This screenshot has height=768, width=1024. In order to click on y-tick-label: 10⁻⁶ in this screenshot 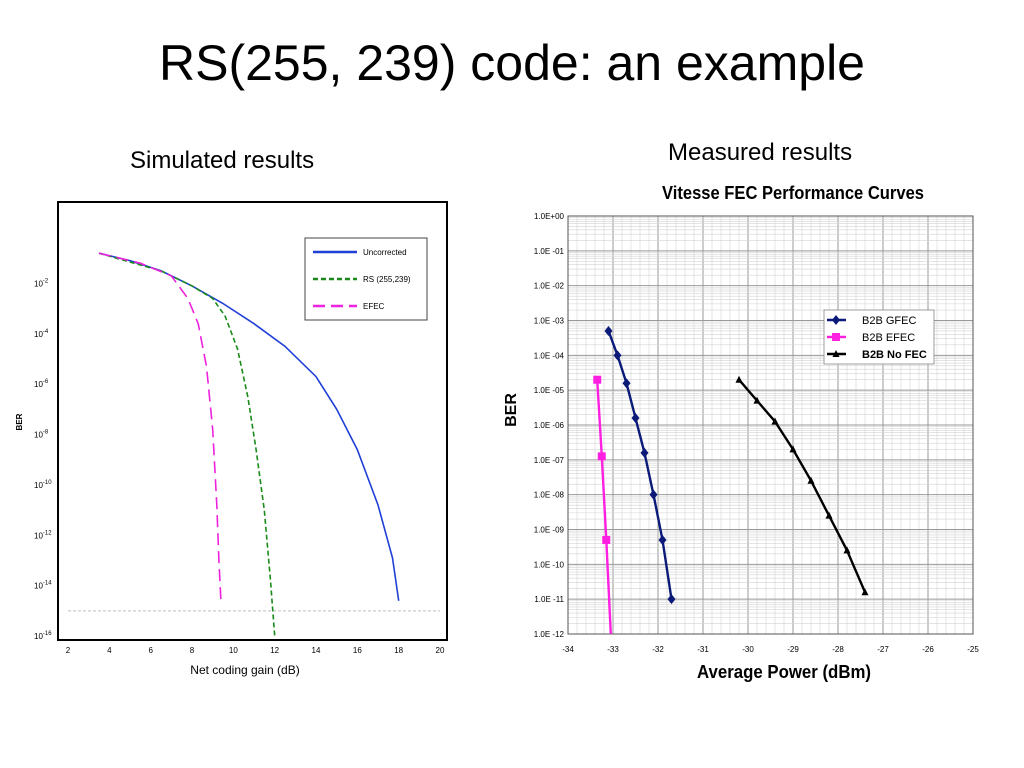, I will do `click(41, 384)`.